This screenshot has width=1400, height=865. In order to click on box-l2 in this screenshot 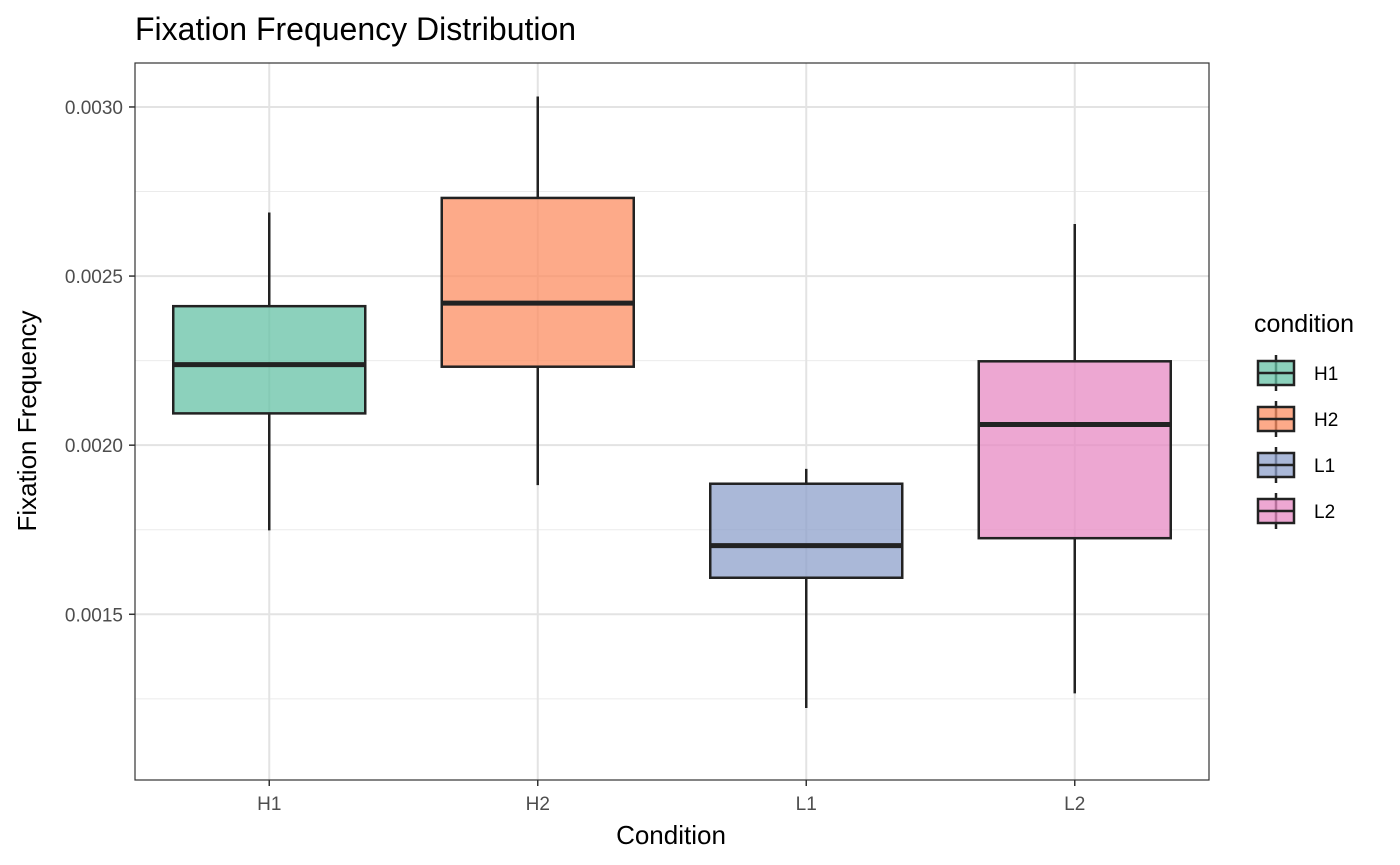, I will do `click(1074, 458)`.